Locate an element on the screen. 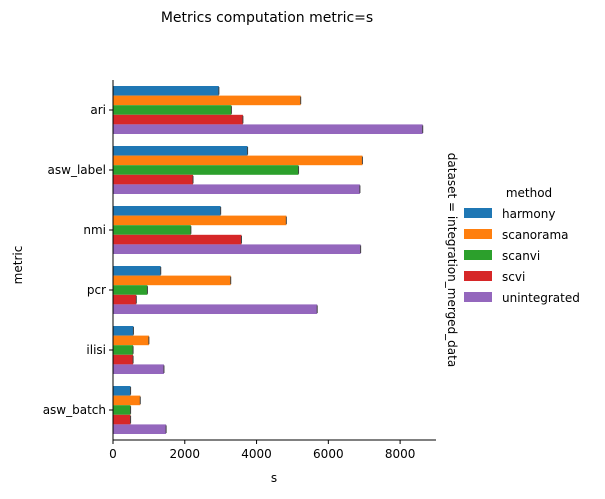  chart-title: Metrics computation metric=s is located at coordinates (267, 18).